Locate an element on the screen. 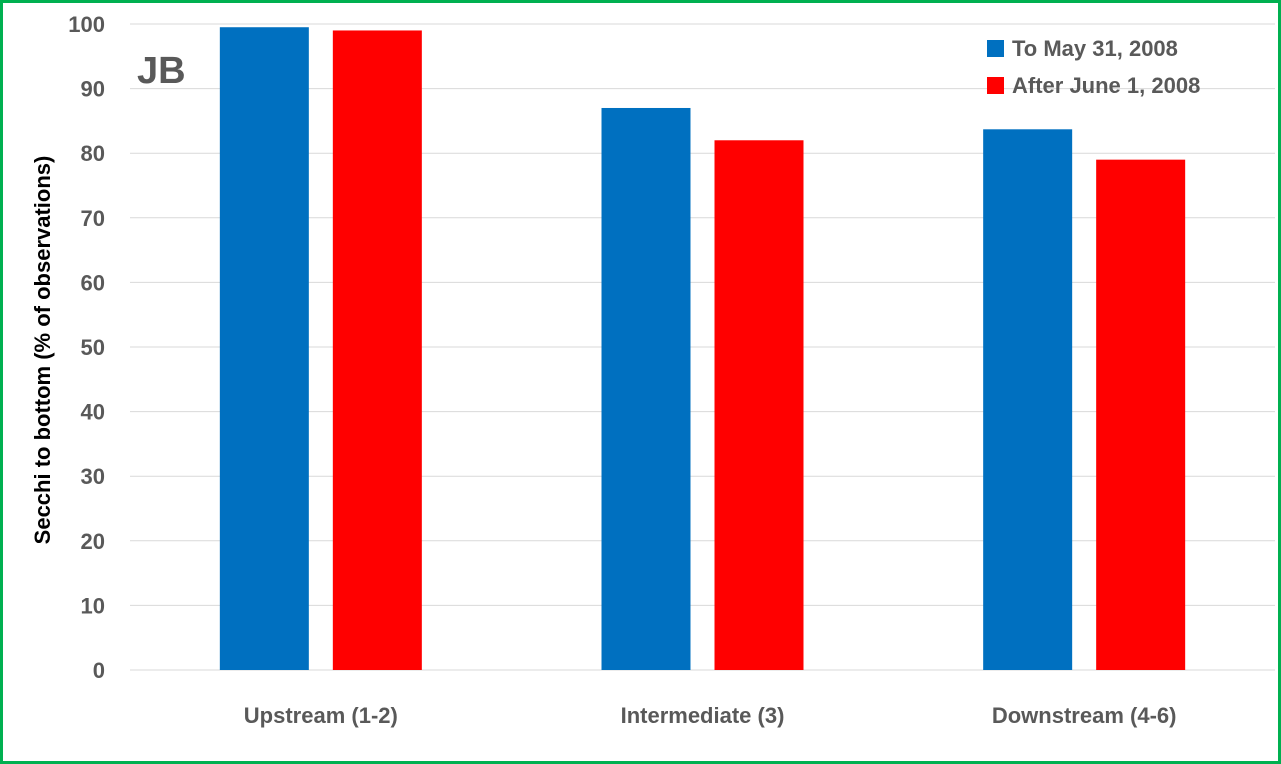 This screenshot has width=1281, height=764. y-tick-label: 50 is located at coordinates (93, 347).